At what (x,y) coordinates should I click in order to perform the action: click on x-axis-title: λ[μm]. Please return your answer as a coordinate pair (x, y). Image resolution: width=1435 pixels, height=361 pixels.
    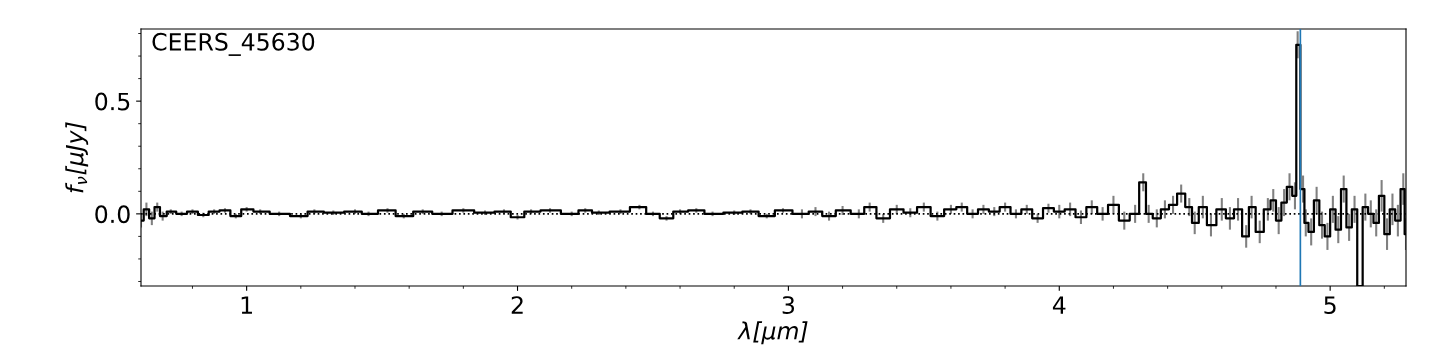
    Looking at the image, I should click on (772, 333).